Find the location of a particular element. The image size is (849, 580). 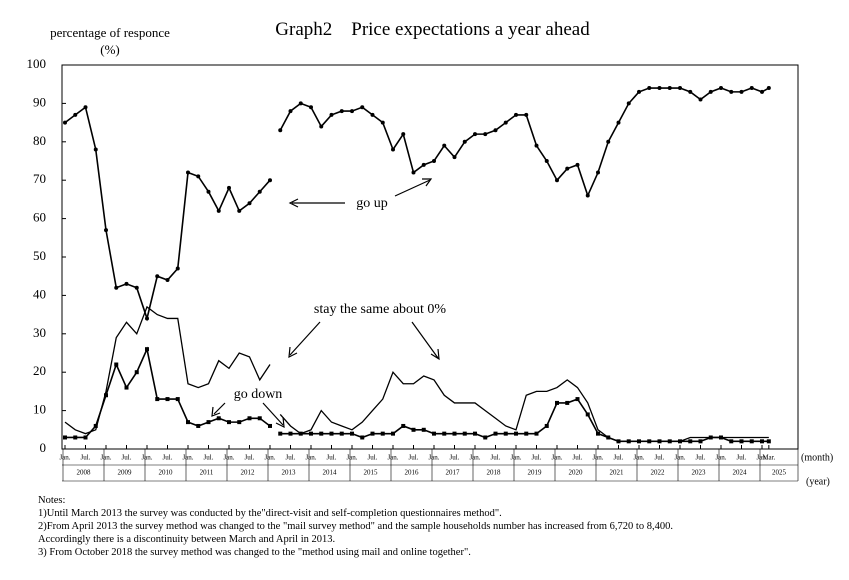

year-label: 2017 is located at coordinates (453, 473).